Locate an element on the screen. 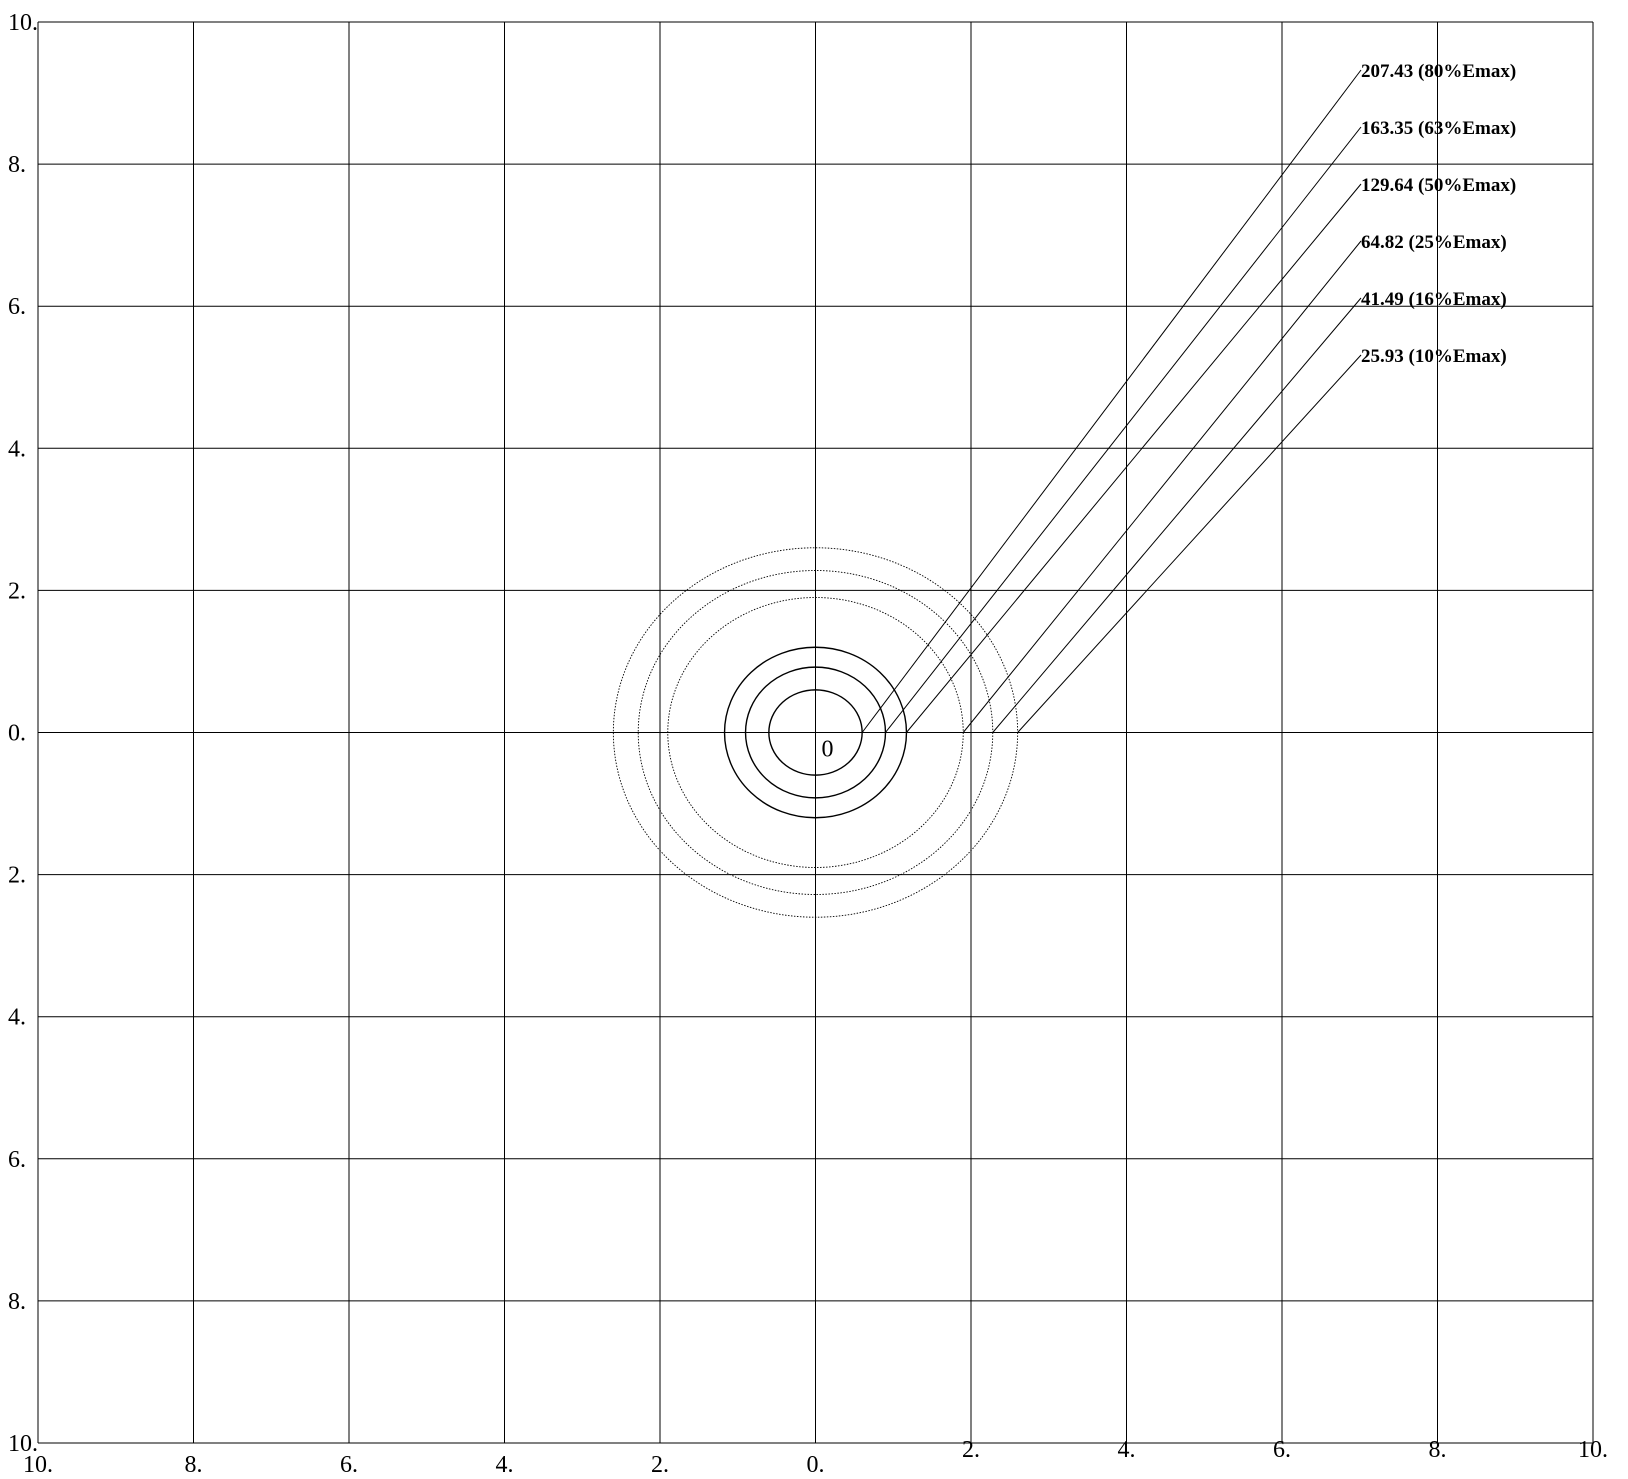  level-label-50: 129.64 (50%Emax) is located at coordinates (1438, 185).